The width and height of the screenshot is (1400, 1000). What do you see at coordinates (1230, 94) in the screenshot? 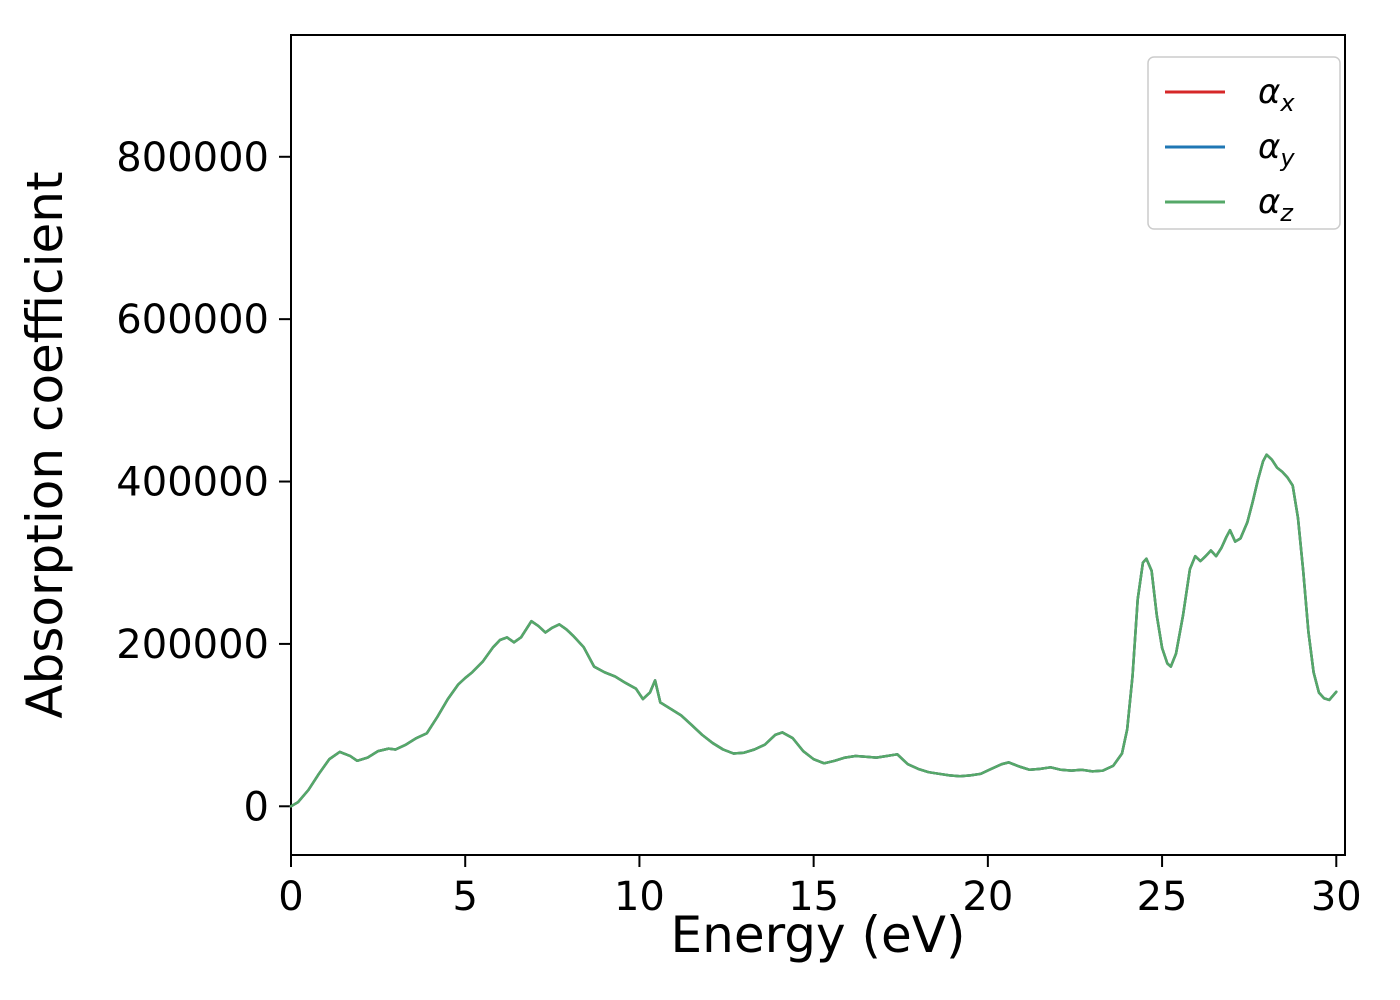
I see `legend-entry-alpha-x: αx` at bounding box center [1230, 94].